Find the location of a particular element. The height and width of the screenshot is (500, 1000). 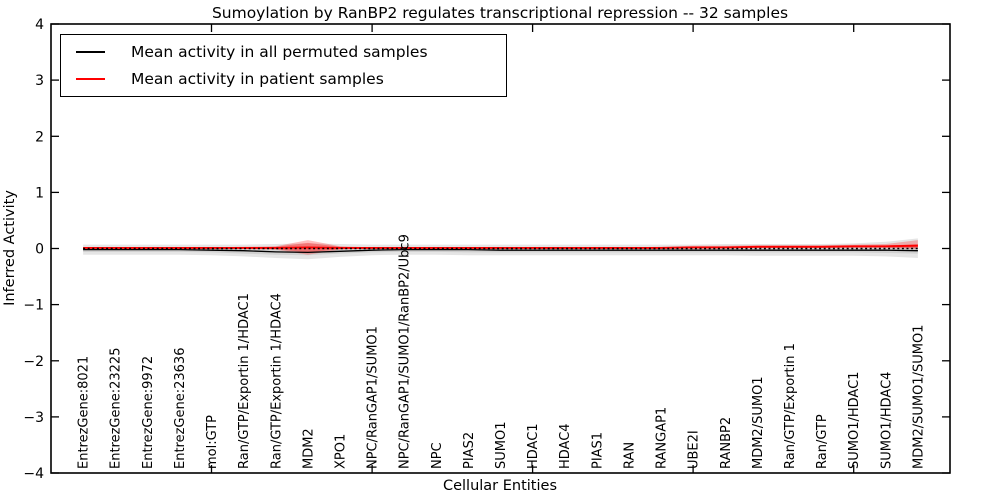

x-tick-label: EntrezGene:8021 is located at coordinates (84, 412).